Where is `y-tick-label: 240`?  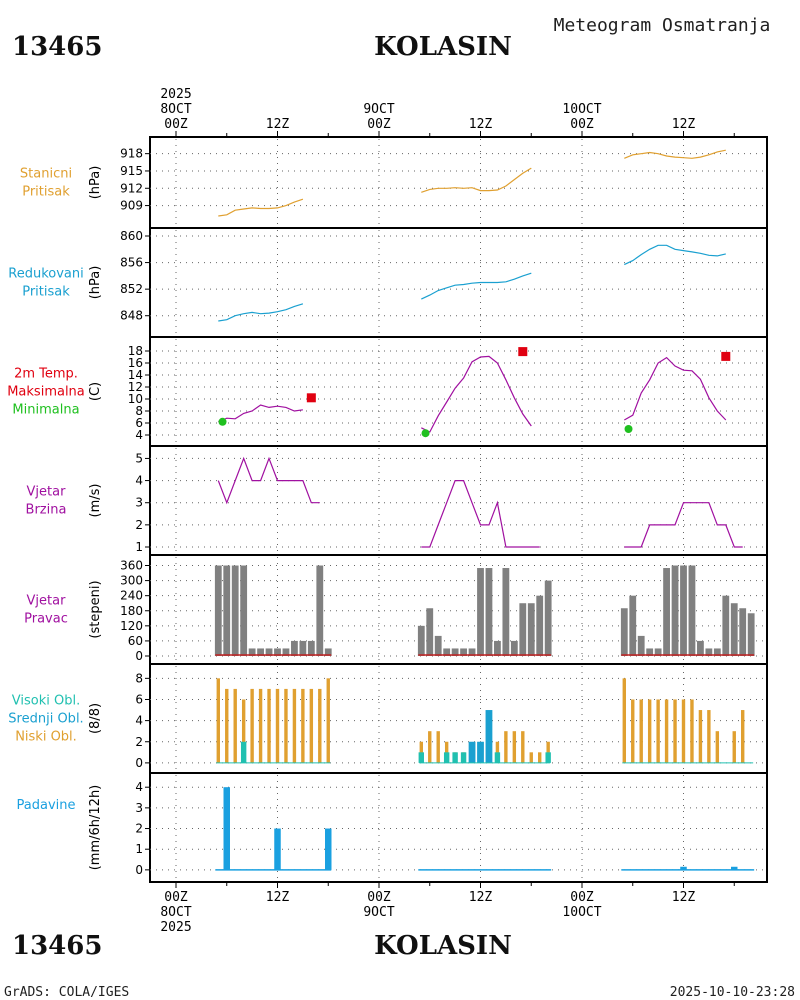 y-tick-label: 240 is located at coordinates (131, 596).